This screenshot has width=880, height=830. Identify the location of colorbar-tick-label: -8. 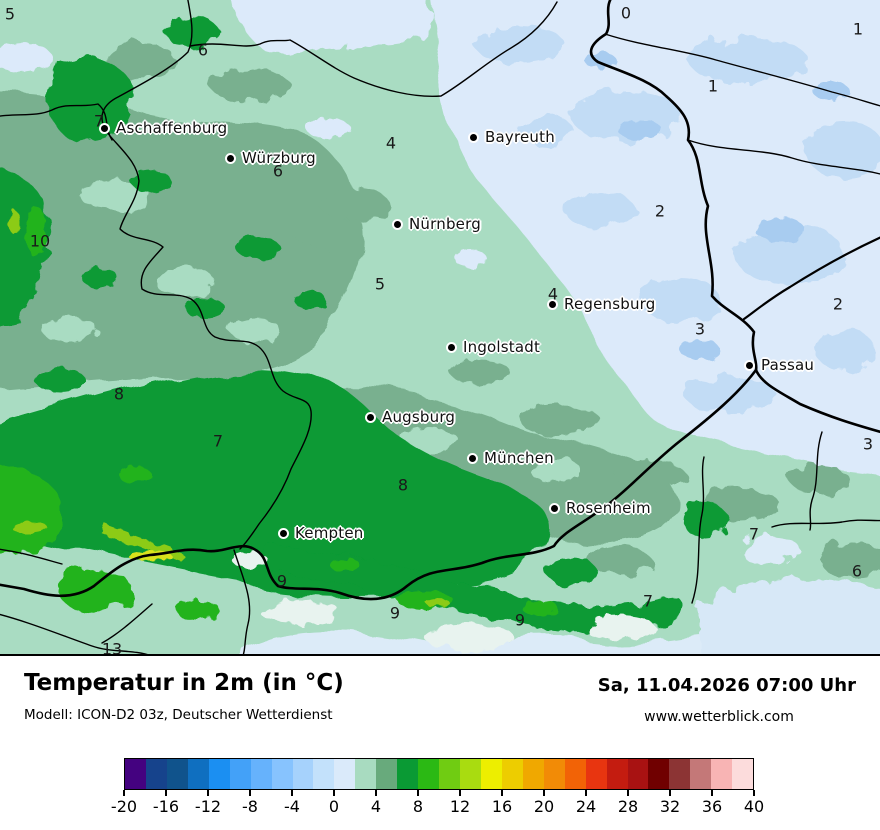
(250, 806).